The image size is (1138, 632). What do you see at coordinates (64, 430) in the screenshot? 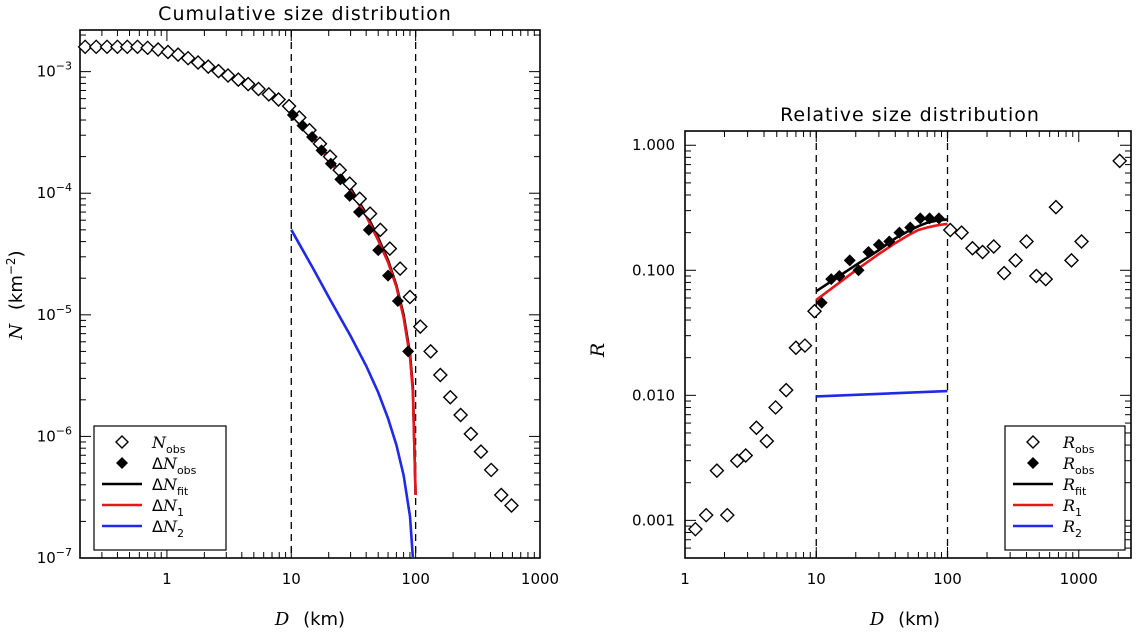
I see `y-tick-exp: −6` at bounding box center [64, 430].